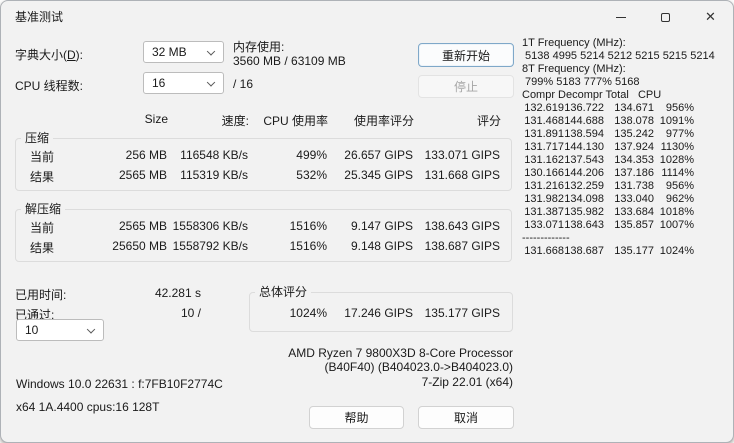 The width and height of the screenshot is (734, 443). I want to click on cpu-threads-label: CPU 线程数:, so click(49, 86).